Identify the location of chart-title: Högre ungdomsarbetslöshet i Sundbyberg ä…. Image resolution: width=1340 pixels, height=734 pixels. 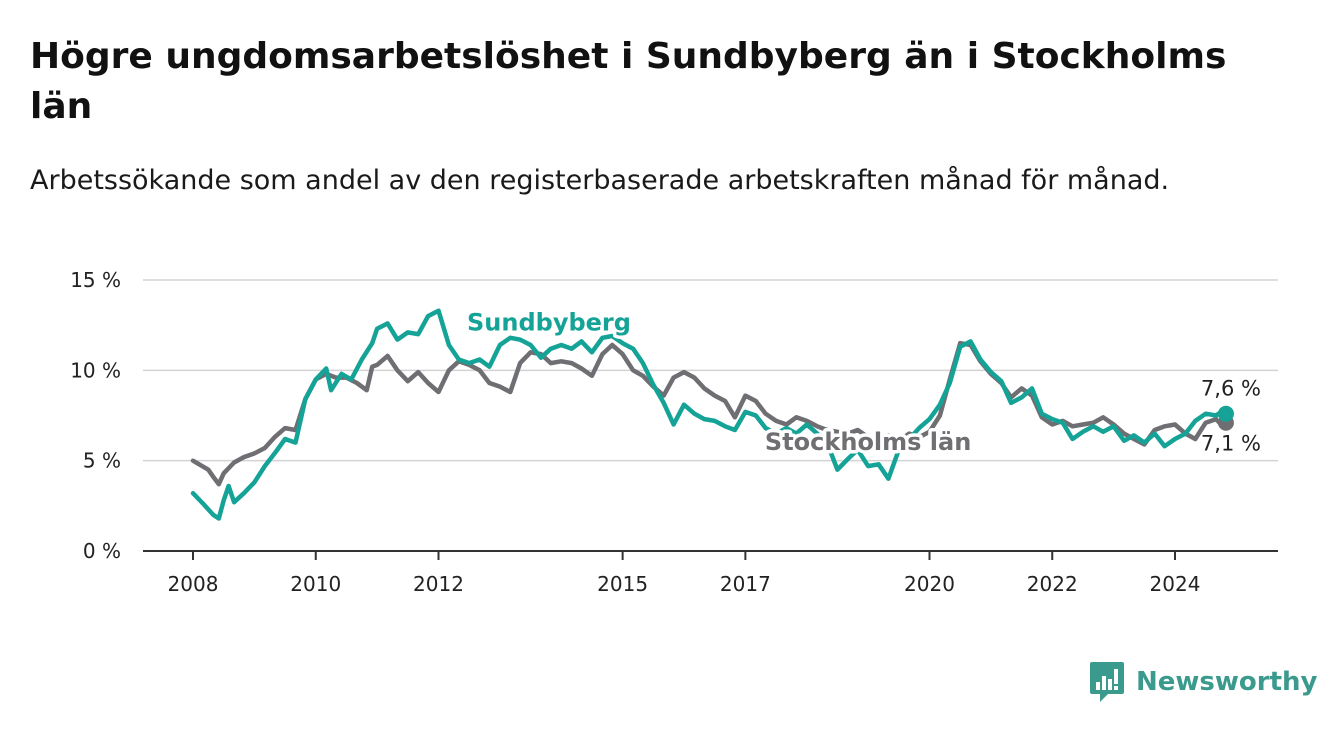
(628, 81).